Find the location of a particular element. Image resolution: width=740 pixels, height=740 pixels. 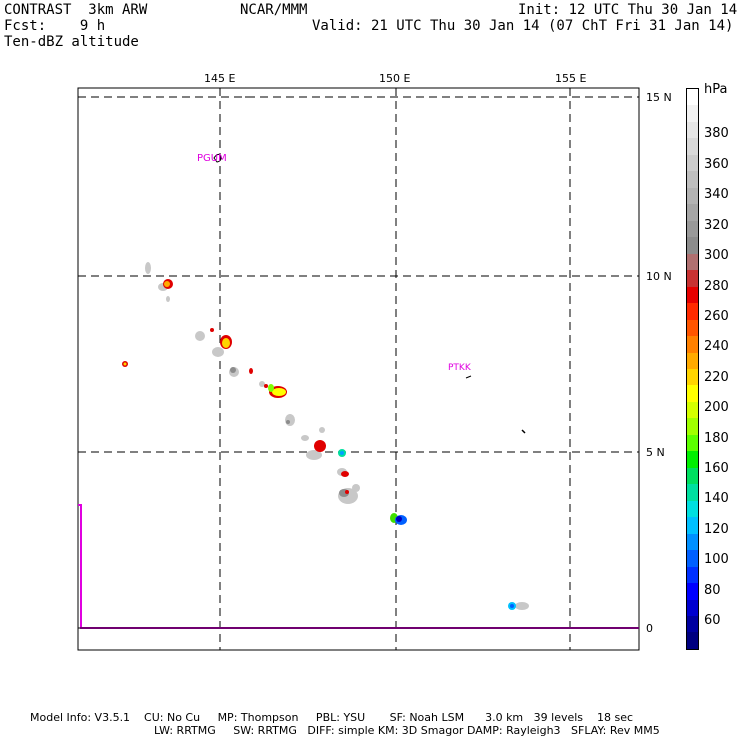

station-label-pgum: PGUM is located at coordinates (212, 158).